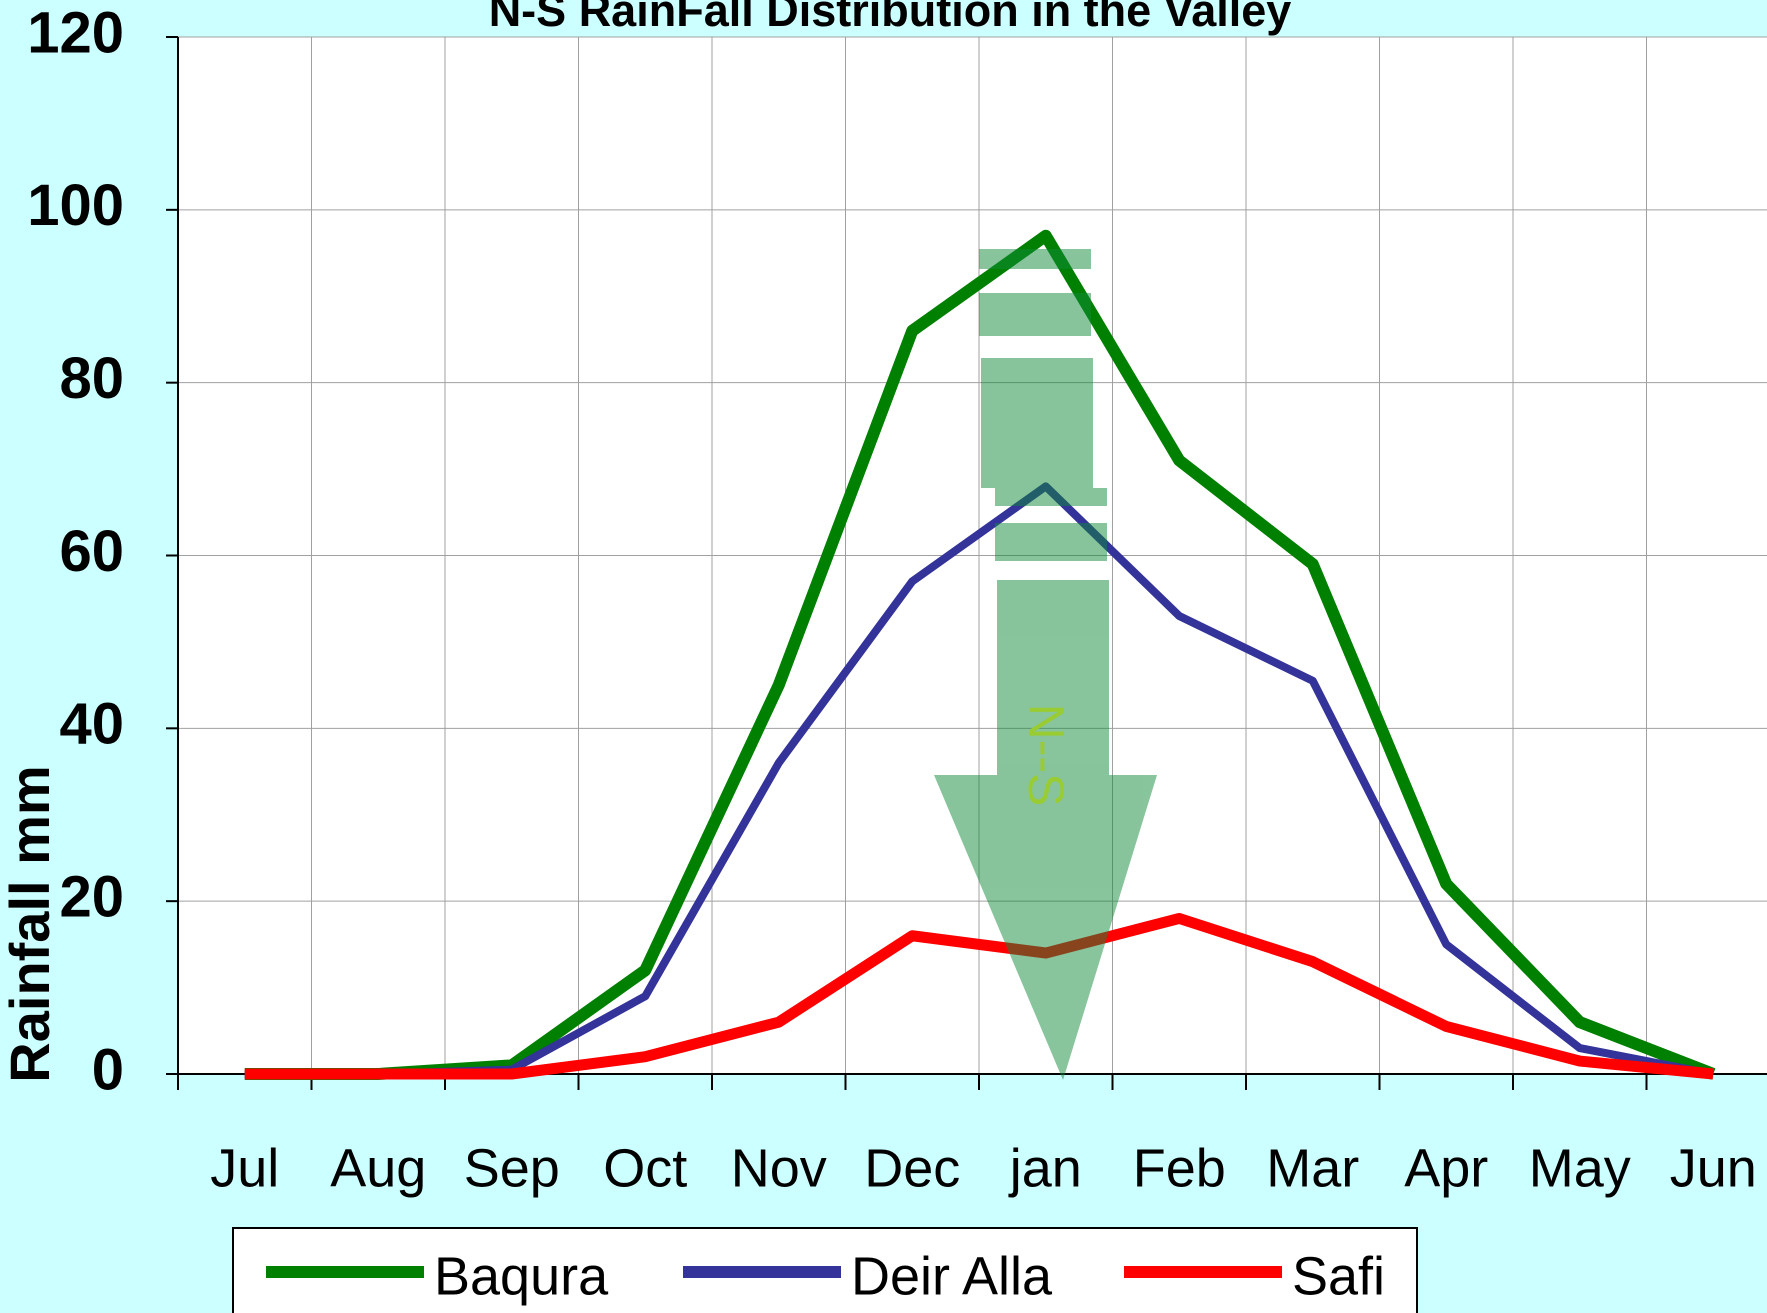  Describe the element at coordinates (779, 1168) in the screenshot. I see `x-tick-label: Nov` at that location.